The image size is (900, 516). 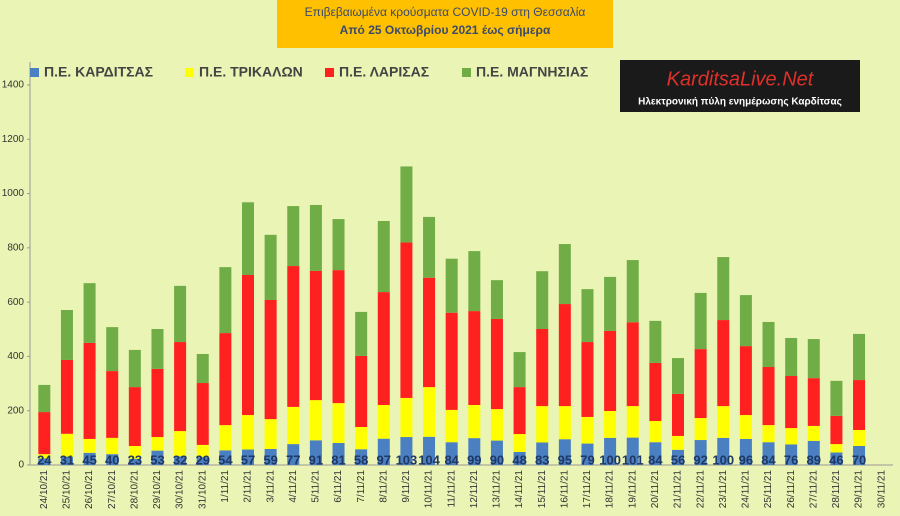 What do you see at coordinates (497, 489) in the screenshot?
I see `x-tick-label: 13/11/21` at bounding box center [497, 489].